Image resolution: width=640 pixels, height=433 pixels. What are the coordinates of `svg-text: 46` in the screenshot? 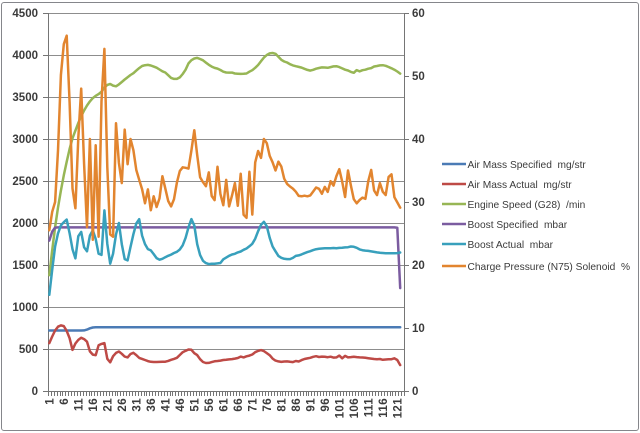 It's located at (181, 405).